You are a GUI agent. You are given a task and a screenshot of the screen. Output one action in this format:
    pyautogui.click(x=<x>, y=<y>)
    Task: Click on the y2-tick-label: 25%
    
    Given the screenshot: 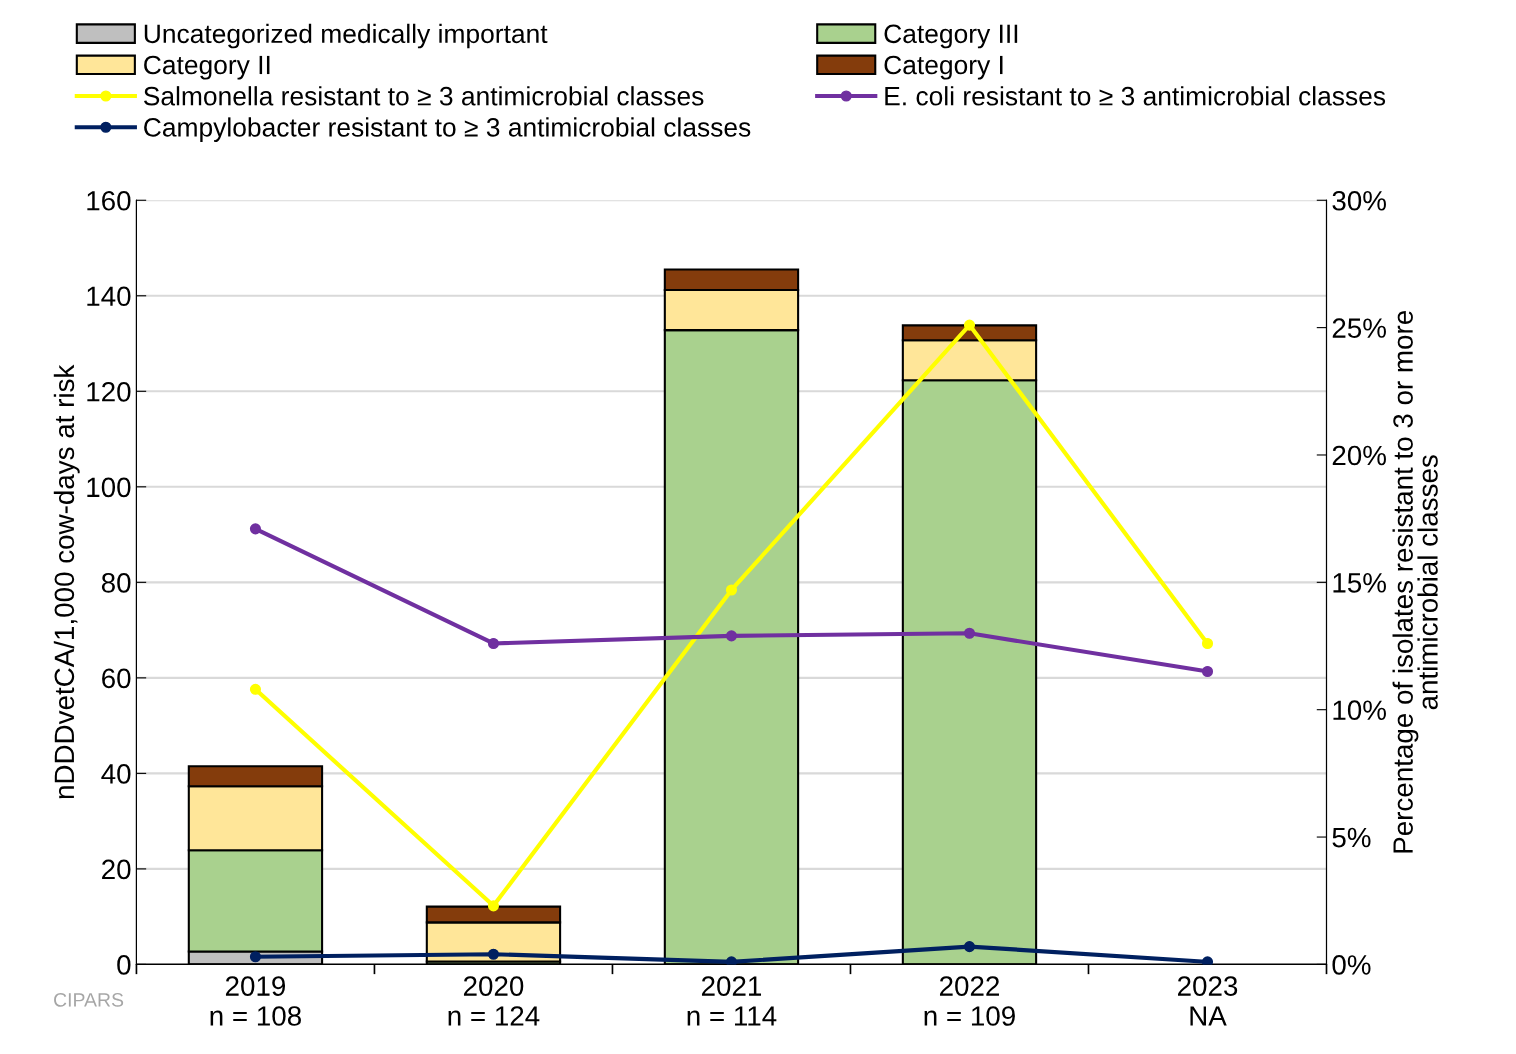 What is the action you would take?
    pyautogui.click(x=1359, y=328)
    